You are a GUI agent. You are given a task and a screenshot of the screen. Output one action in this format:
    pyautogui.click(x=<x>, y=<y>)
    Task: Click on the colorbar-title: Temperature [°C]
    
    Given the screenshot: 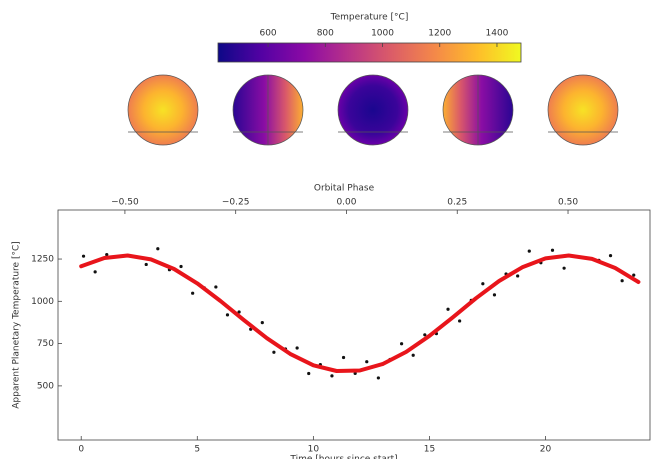 What is the action you would take?
    pyautogui.click(x=369, y=18)
    